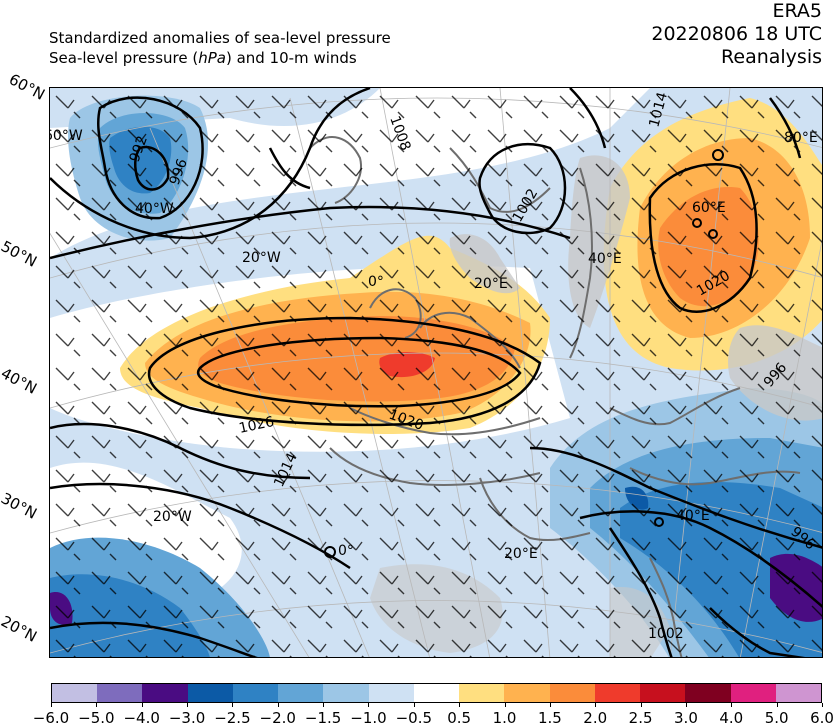  I want to click on lon-label-60w: 60°W, so click(66, 136).